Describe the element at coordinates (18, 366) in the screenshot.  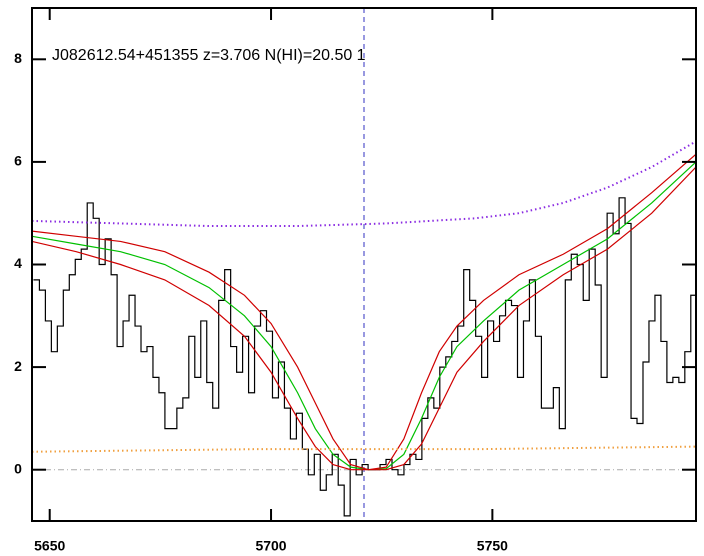
I see `y-tick-label: 2` at that location.